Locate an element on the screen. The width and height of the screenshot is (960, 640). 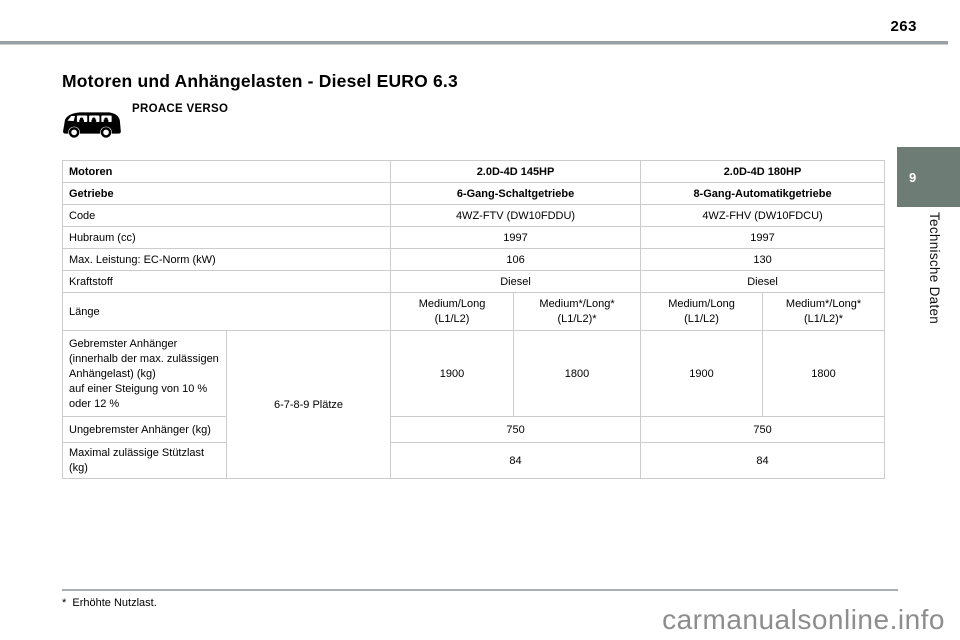
table-row-leistung: Max. Leistung: EC-Norm (kW) 106 130 is located at coordinates (473, 259).